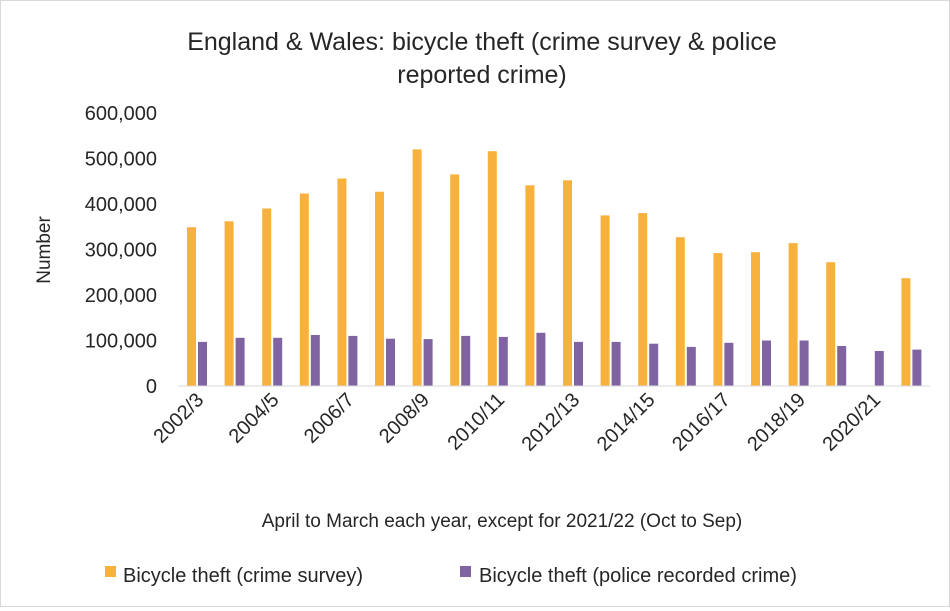 The width and height of the screenshot is (950, 611). Describe the element at coordinates (701, 422) in the screenshot. I see `x-tick-label: 2016/17` at that location.